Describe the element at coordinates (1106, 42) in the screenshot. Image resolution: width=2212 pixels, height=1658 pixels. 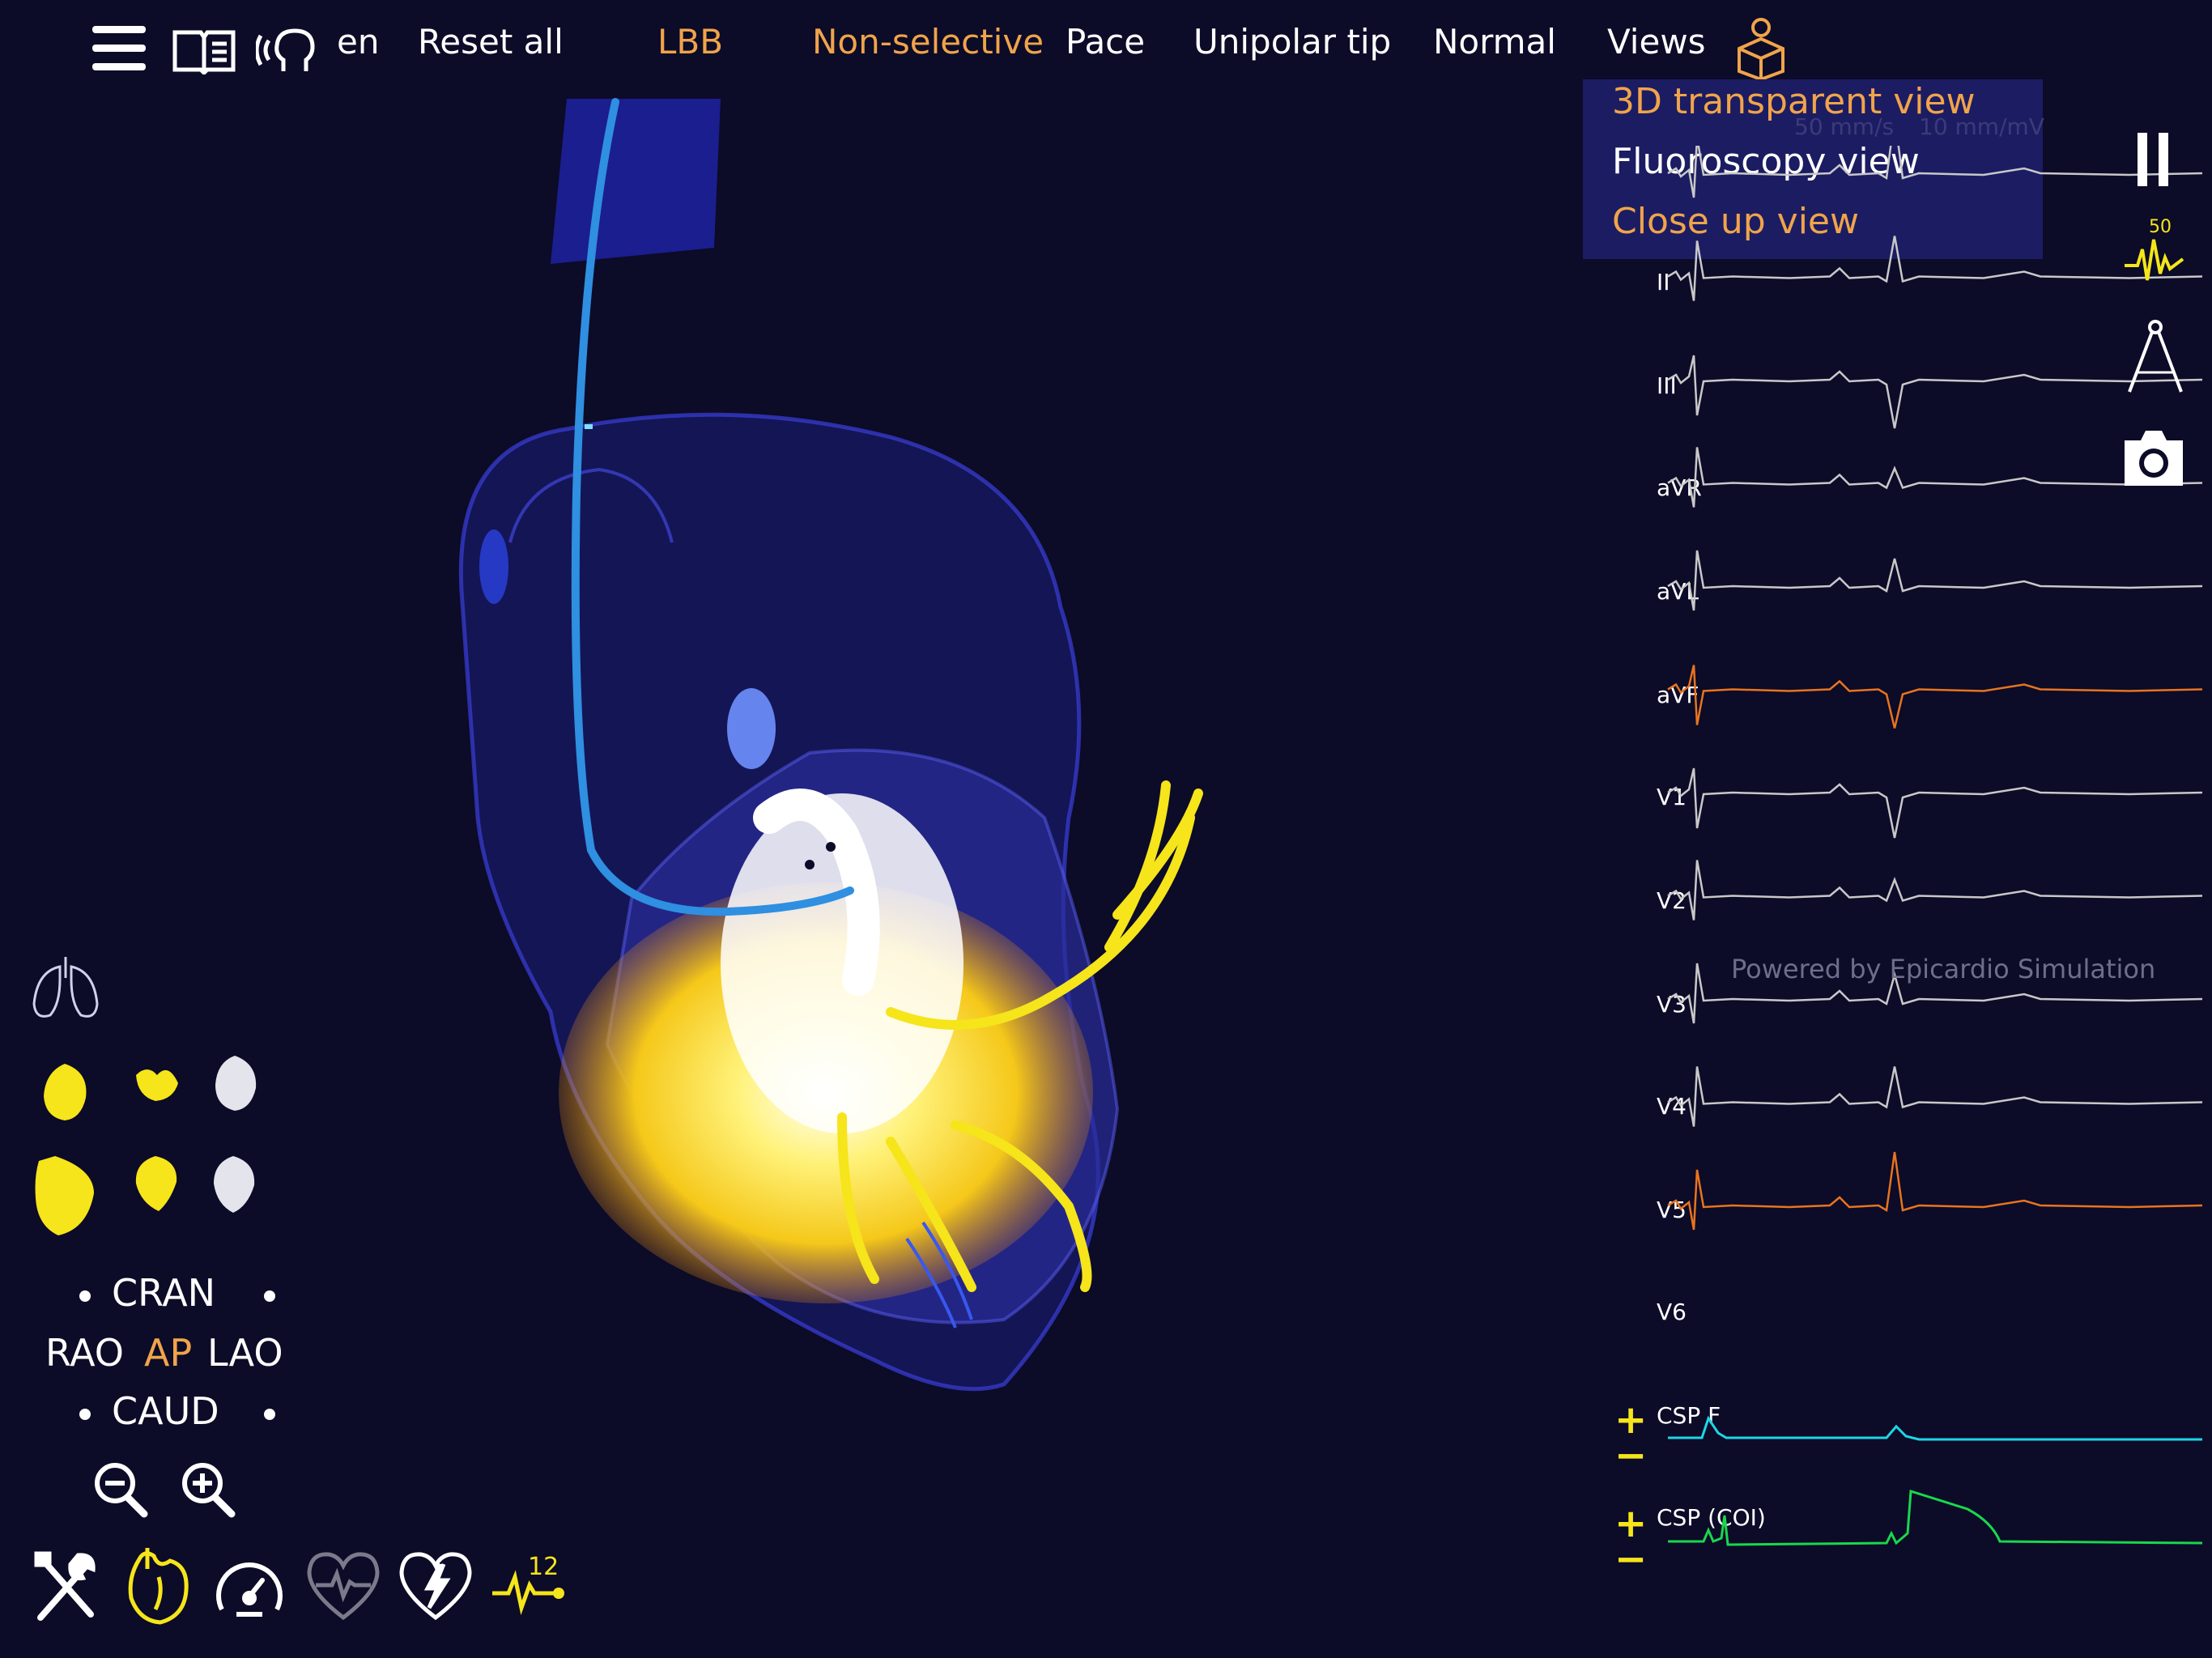
I see `mode-selector: Pace` at that location.